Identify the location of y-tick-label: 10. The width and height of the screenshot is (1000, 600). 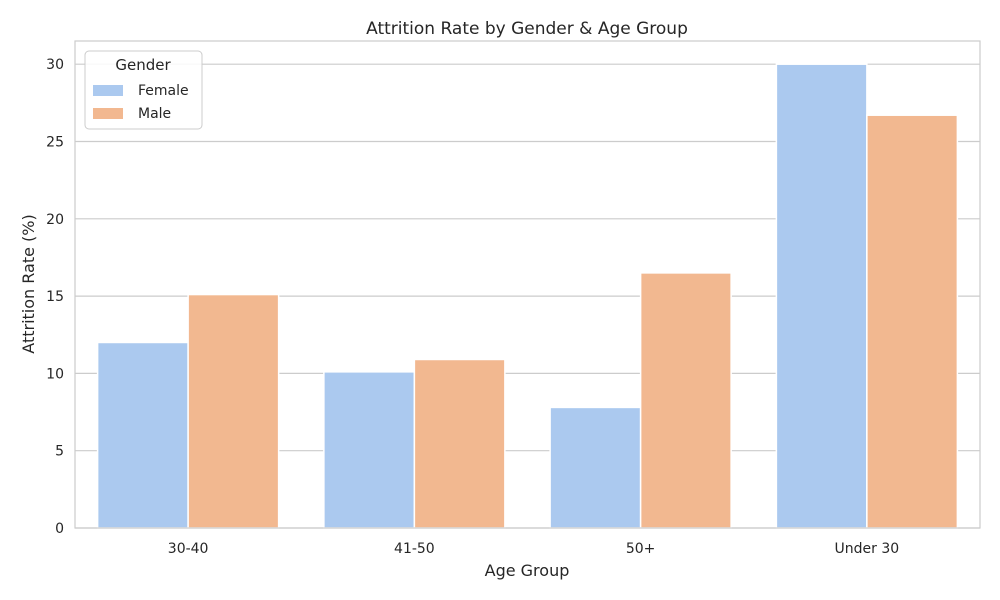
(55, 374).